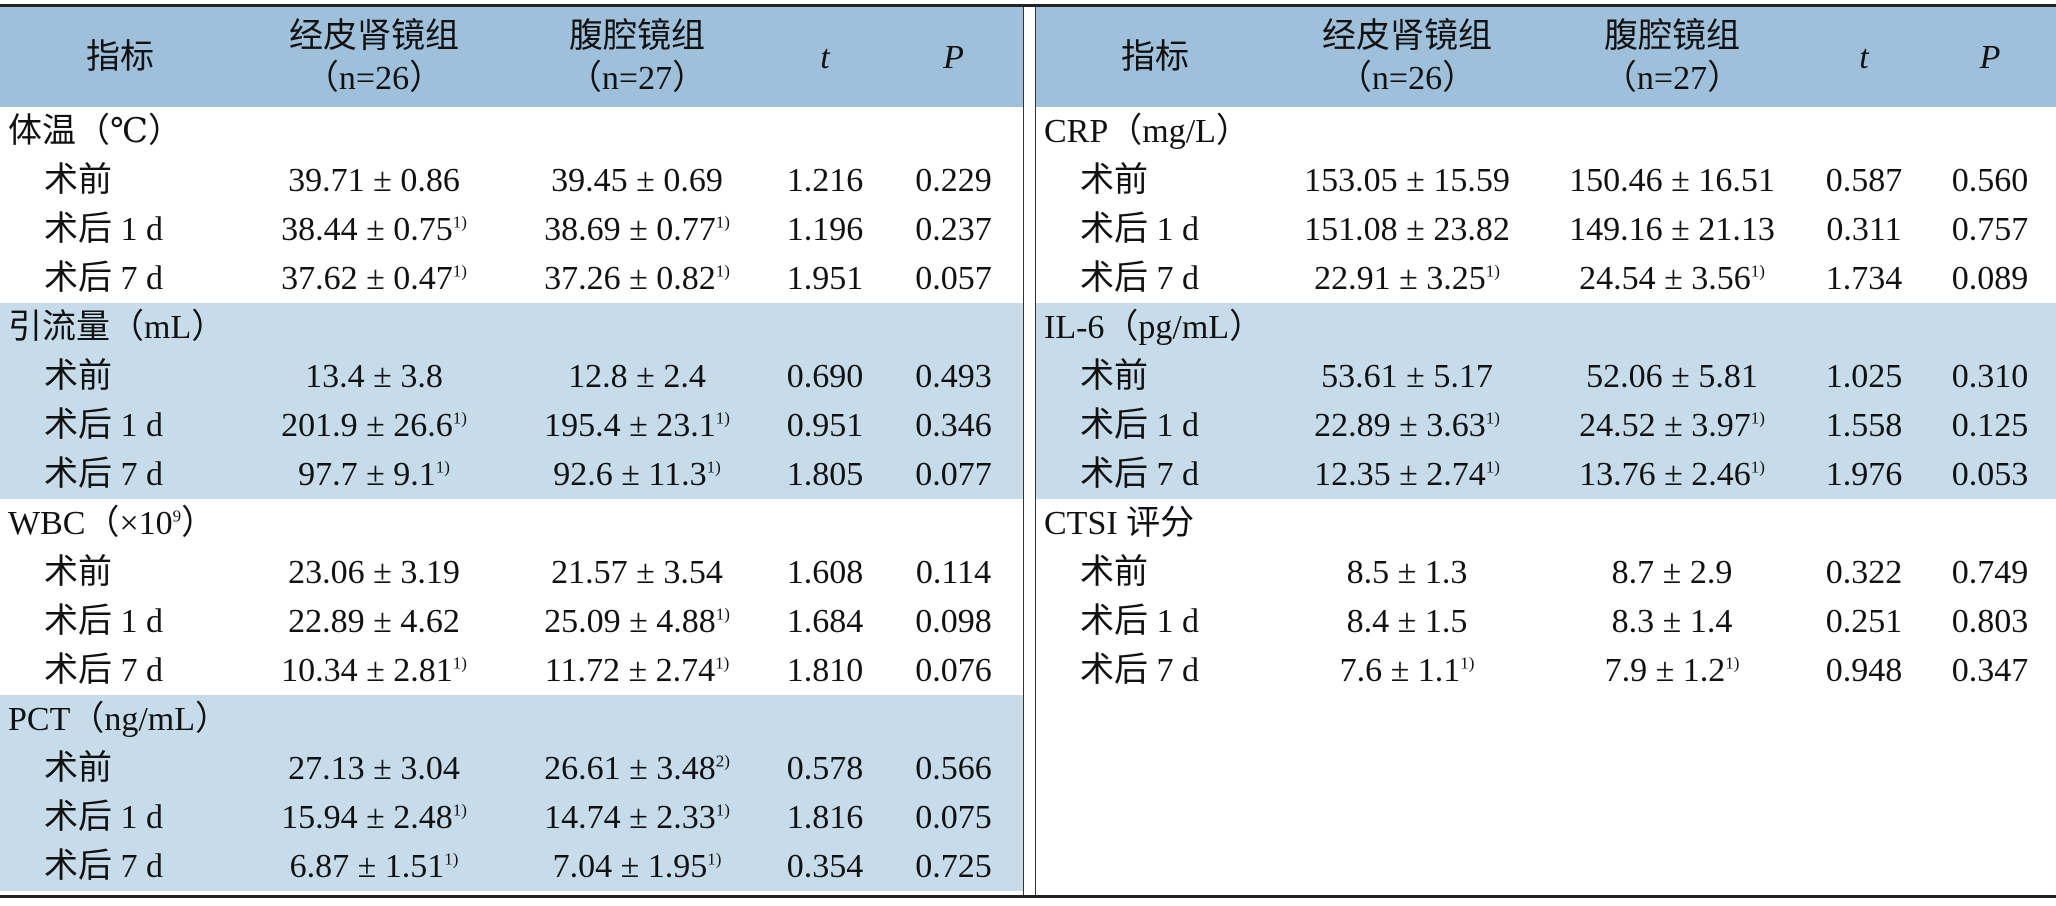 The height and width of the screenshot is (906, 2056). What do you see at coordinates (1028, 896) in the screenshot?
I see `table-bottom-rule` at bounding box center [1028, 896].